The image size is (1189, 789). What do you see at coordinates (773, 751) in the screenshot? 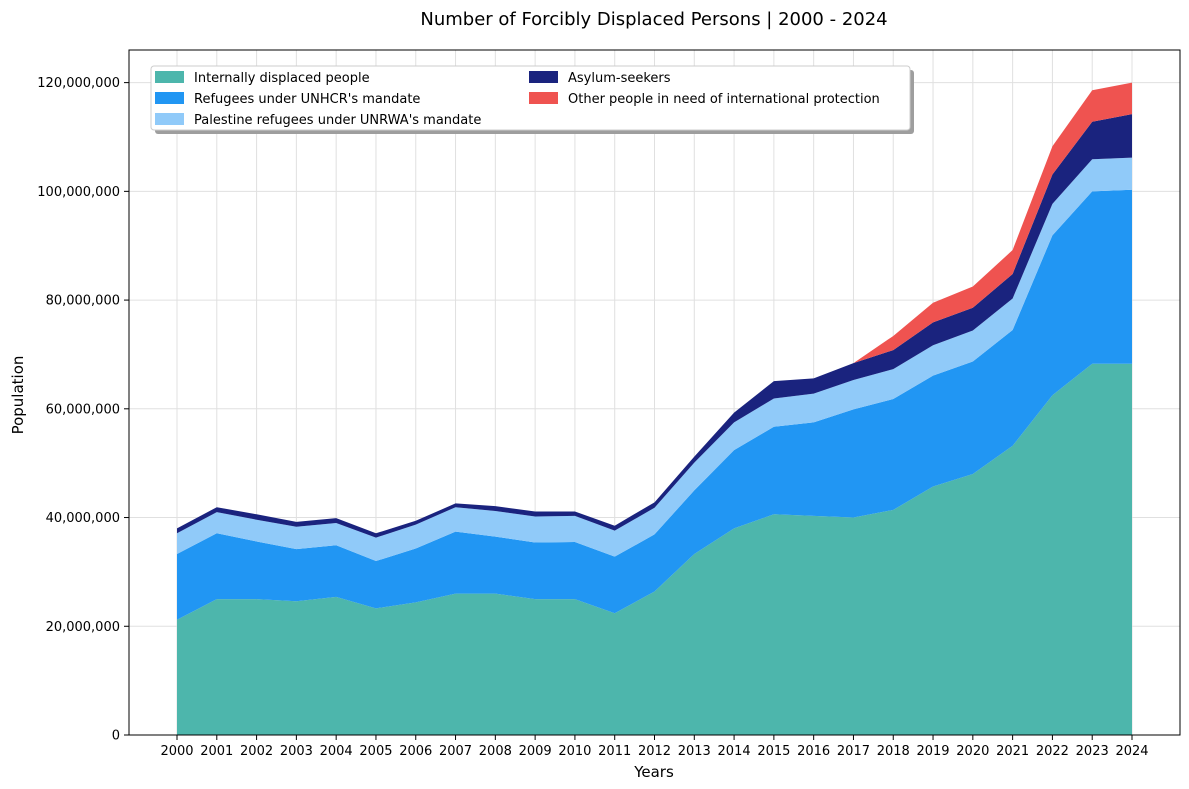
I see `x-tick-label: 2015` at bounding box center [773, 751].